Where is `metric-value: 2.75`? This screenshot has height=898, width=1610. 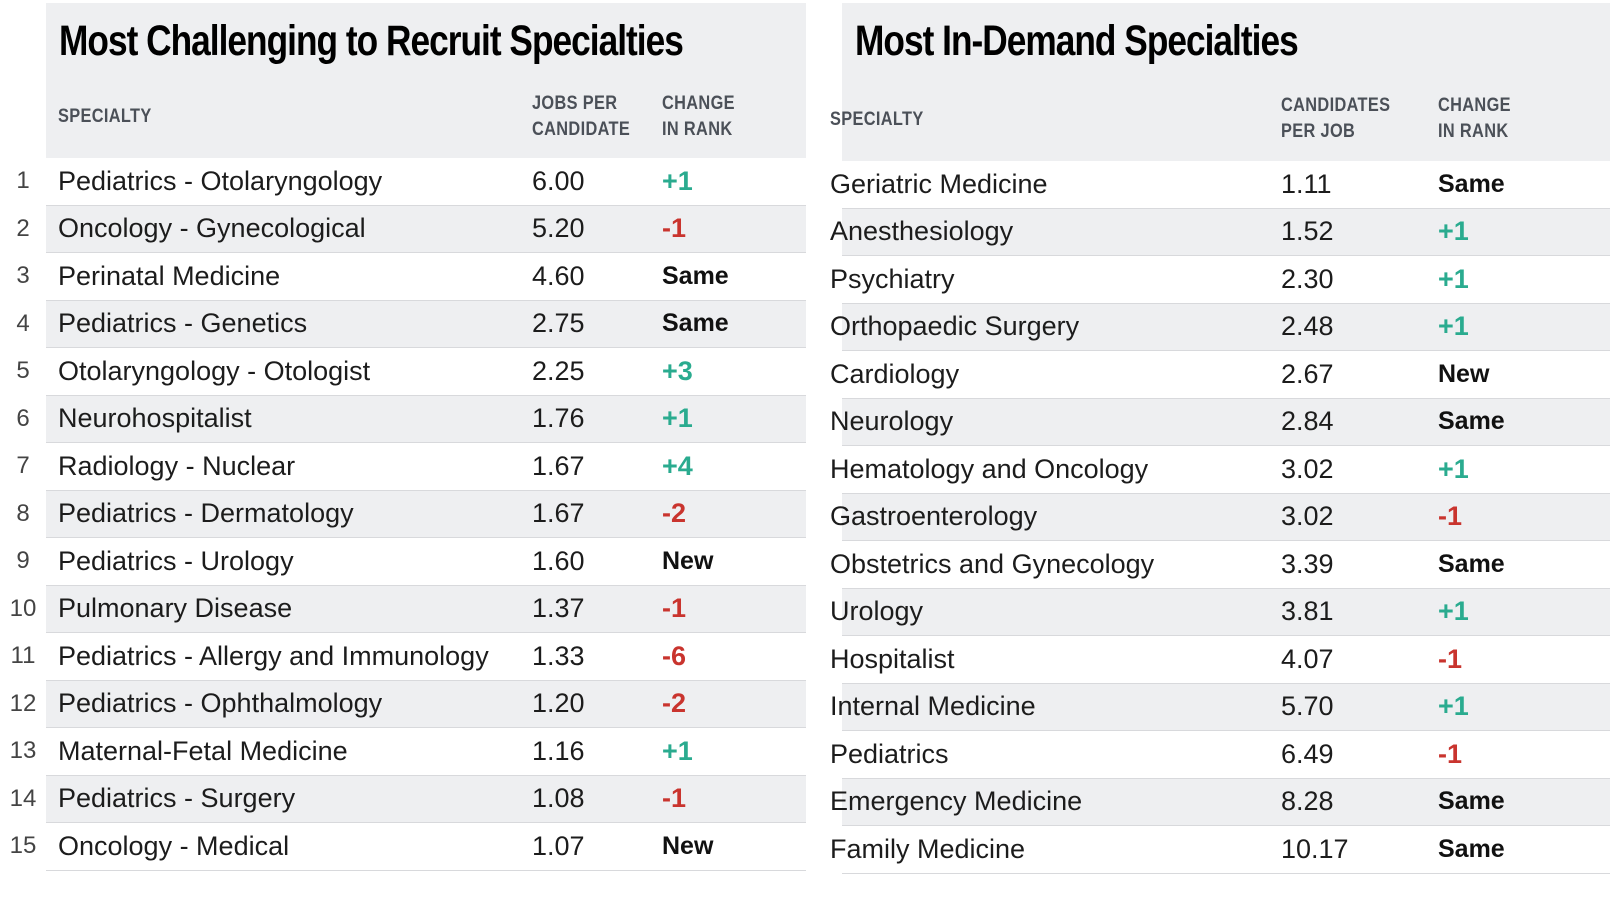
metric-value: 2.75 is located at coordinates (558, 323).